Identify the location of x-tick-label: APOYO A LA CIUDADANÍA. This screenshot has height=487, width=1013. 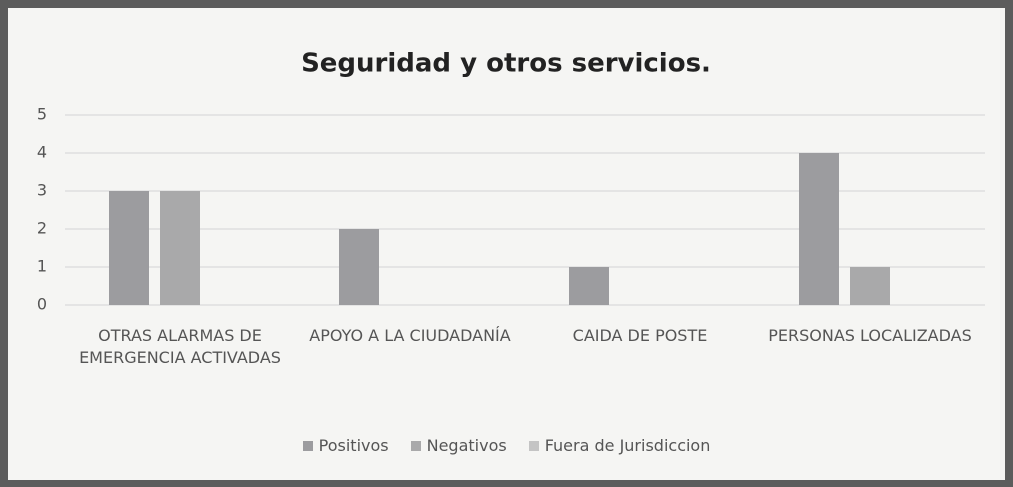
(410, 335).